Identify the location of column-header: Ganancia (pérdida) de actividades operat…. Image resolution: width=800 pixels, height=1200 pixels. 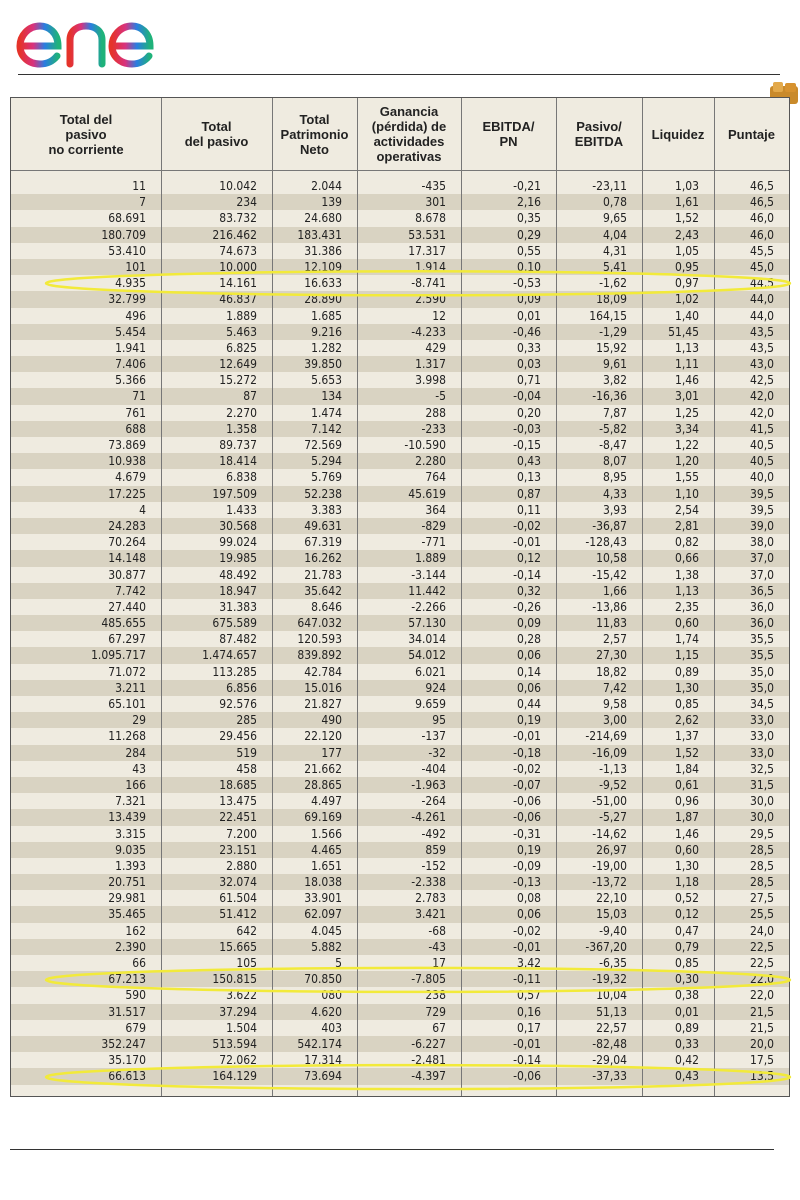
(409, 134).